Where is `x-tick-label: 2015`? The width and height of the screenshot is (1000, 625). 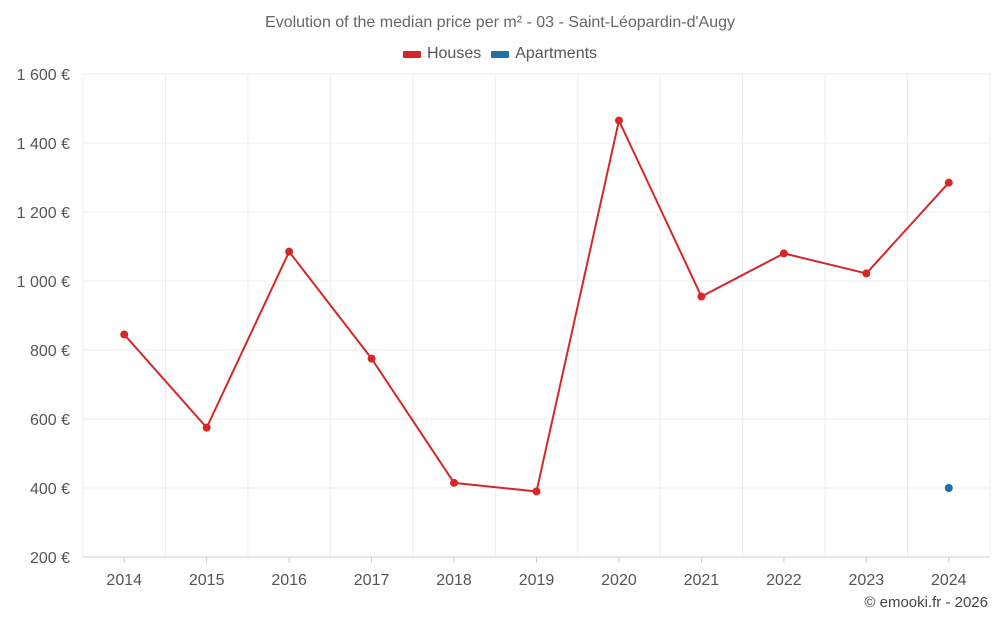
x-tick-label: 2015 is located at coordinates (207, 580).